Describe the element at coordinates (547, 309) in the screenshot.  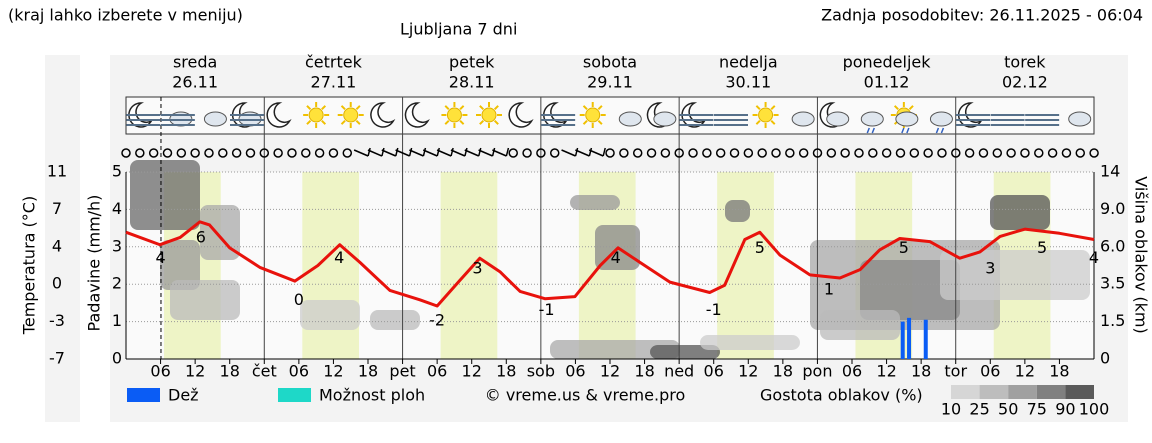
I see `temperature-label: -1` at that location.